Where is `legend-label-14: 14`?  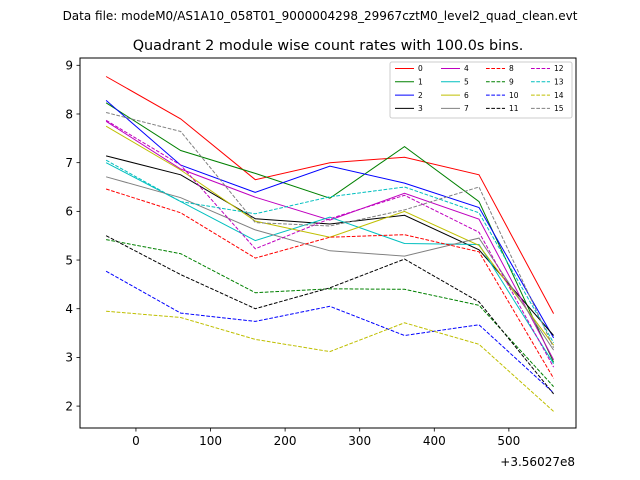 legend-label-14: 14 is located at coordinates (559, 95).